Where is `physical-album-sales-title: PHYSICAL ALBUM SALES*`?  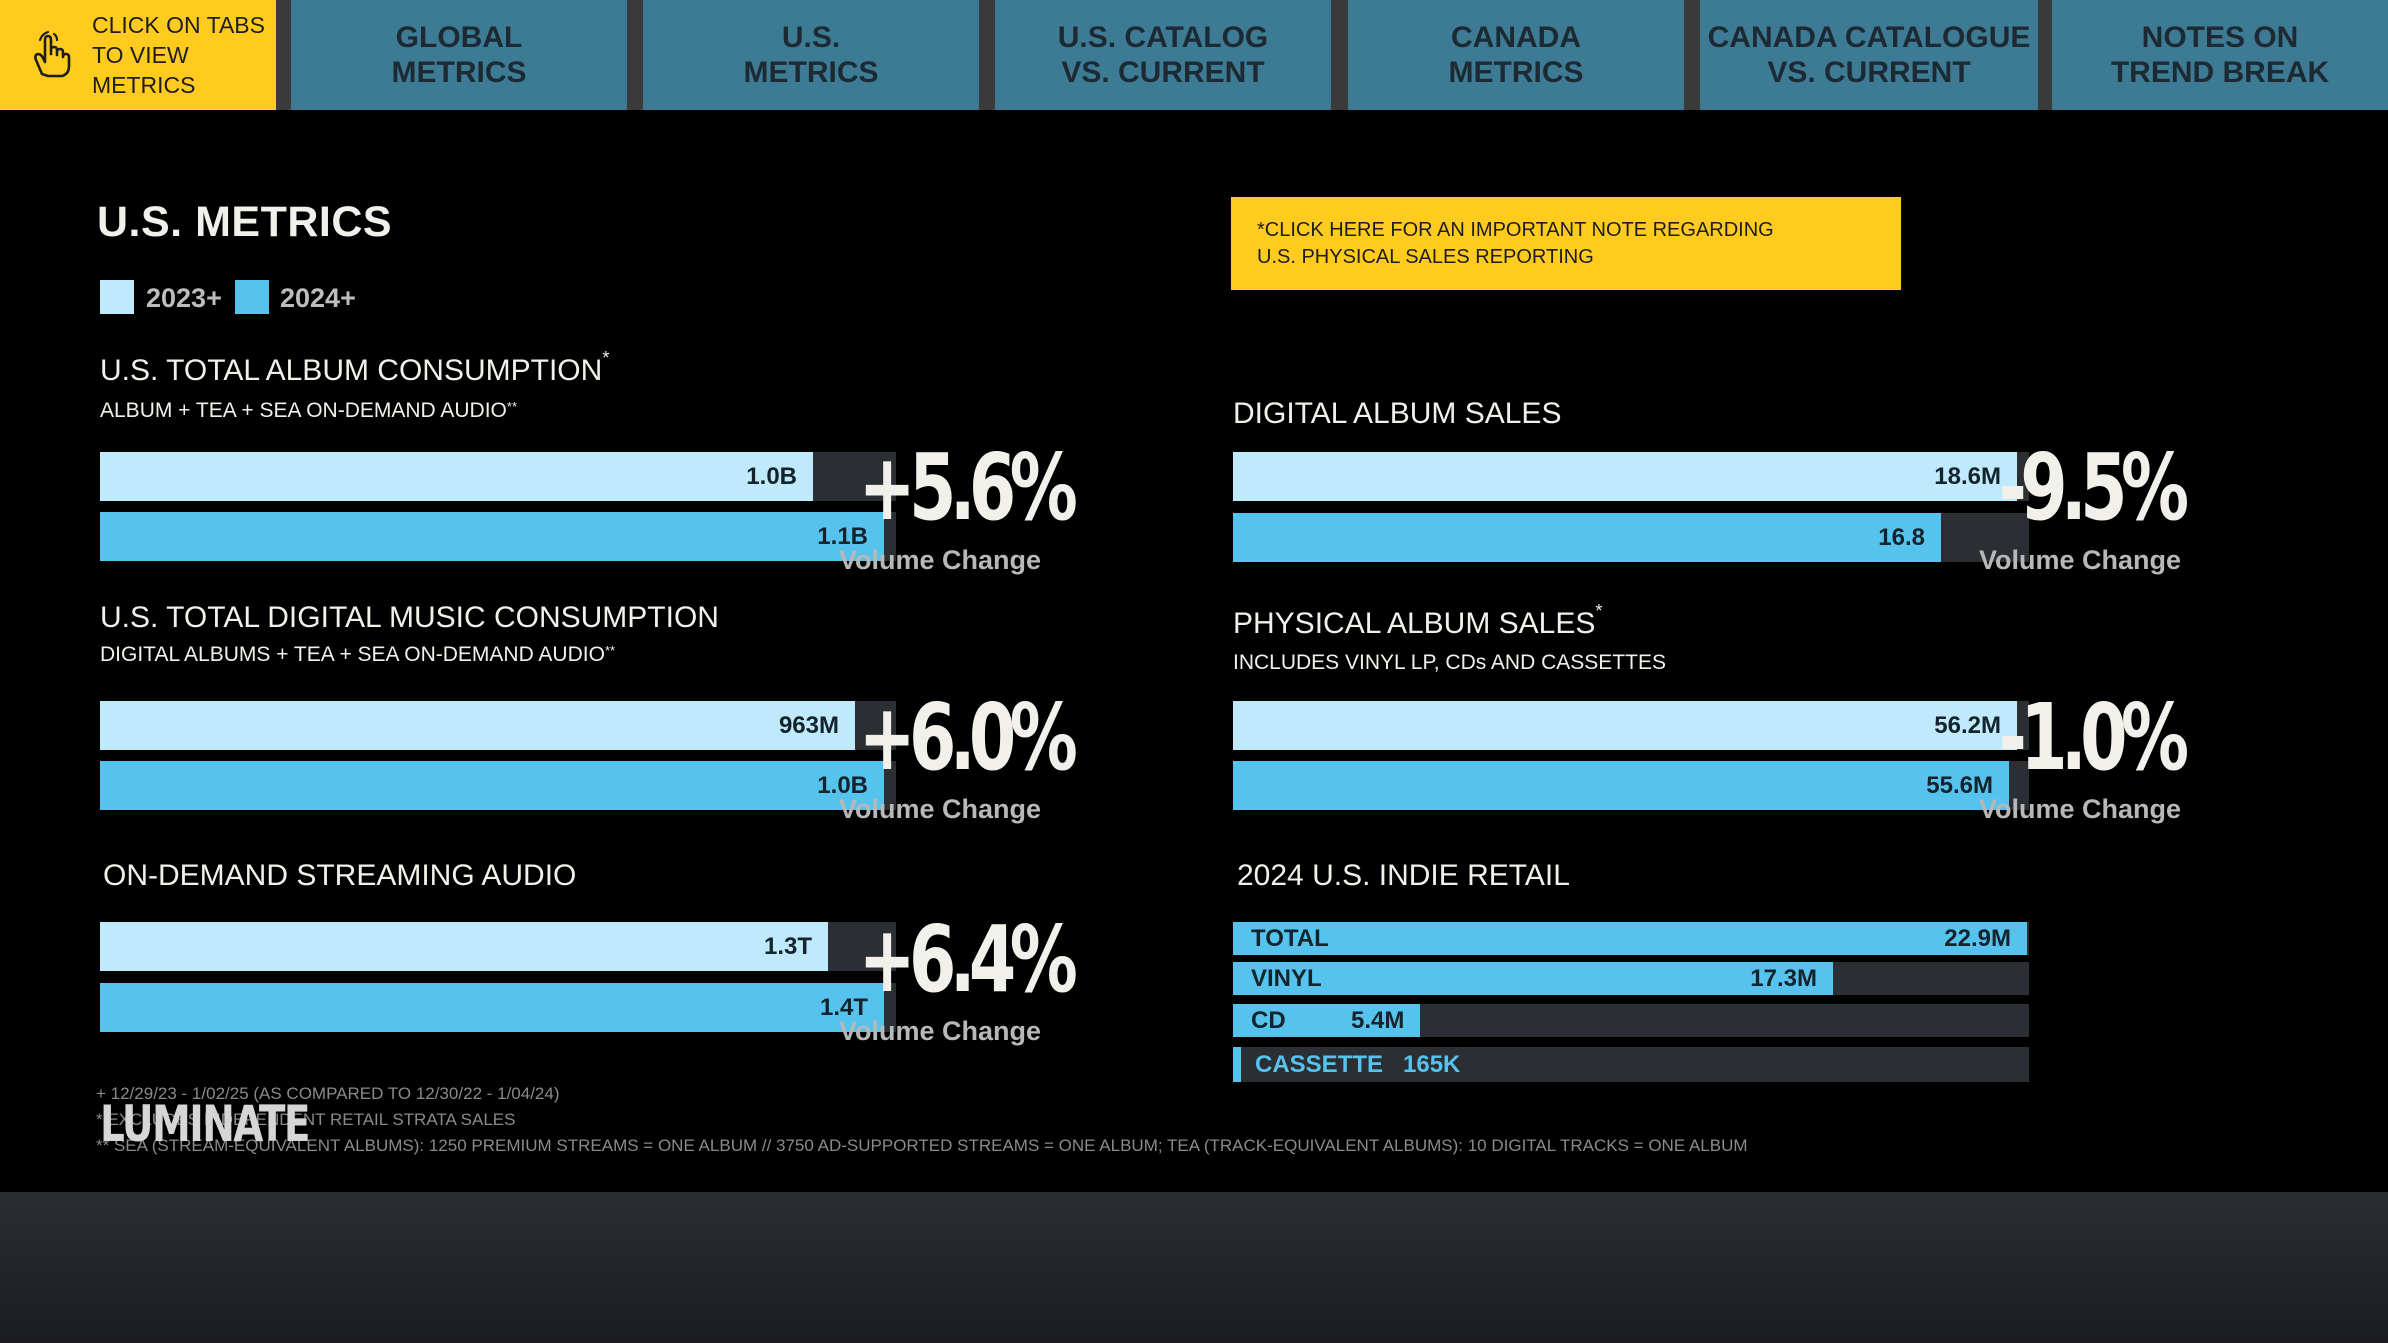 physical-album-sales-title: PHYSICAL ALBUM SALES* is located at coordinates (1418, 620).